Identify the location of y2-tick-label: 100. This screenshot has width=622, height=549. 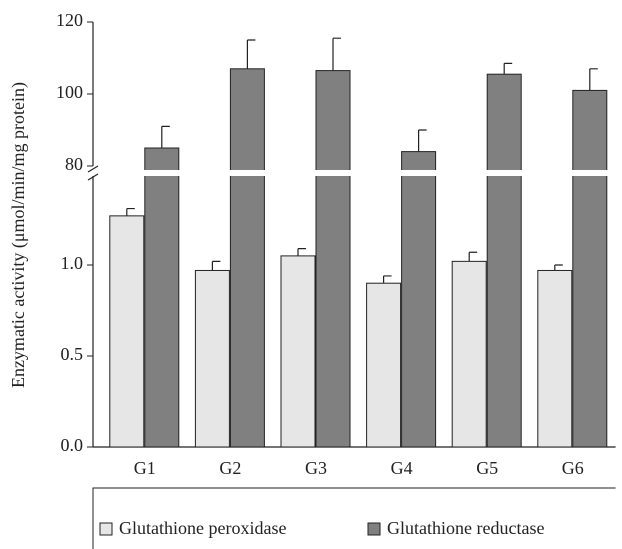
(69, 92).